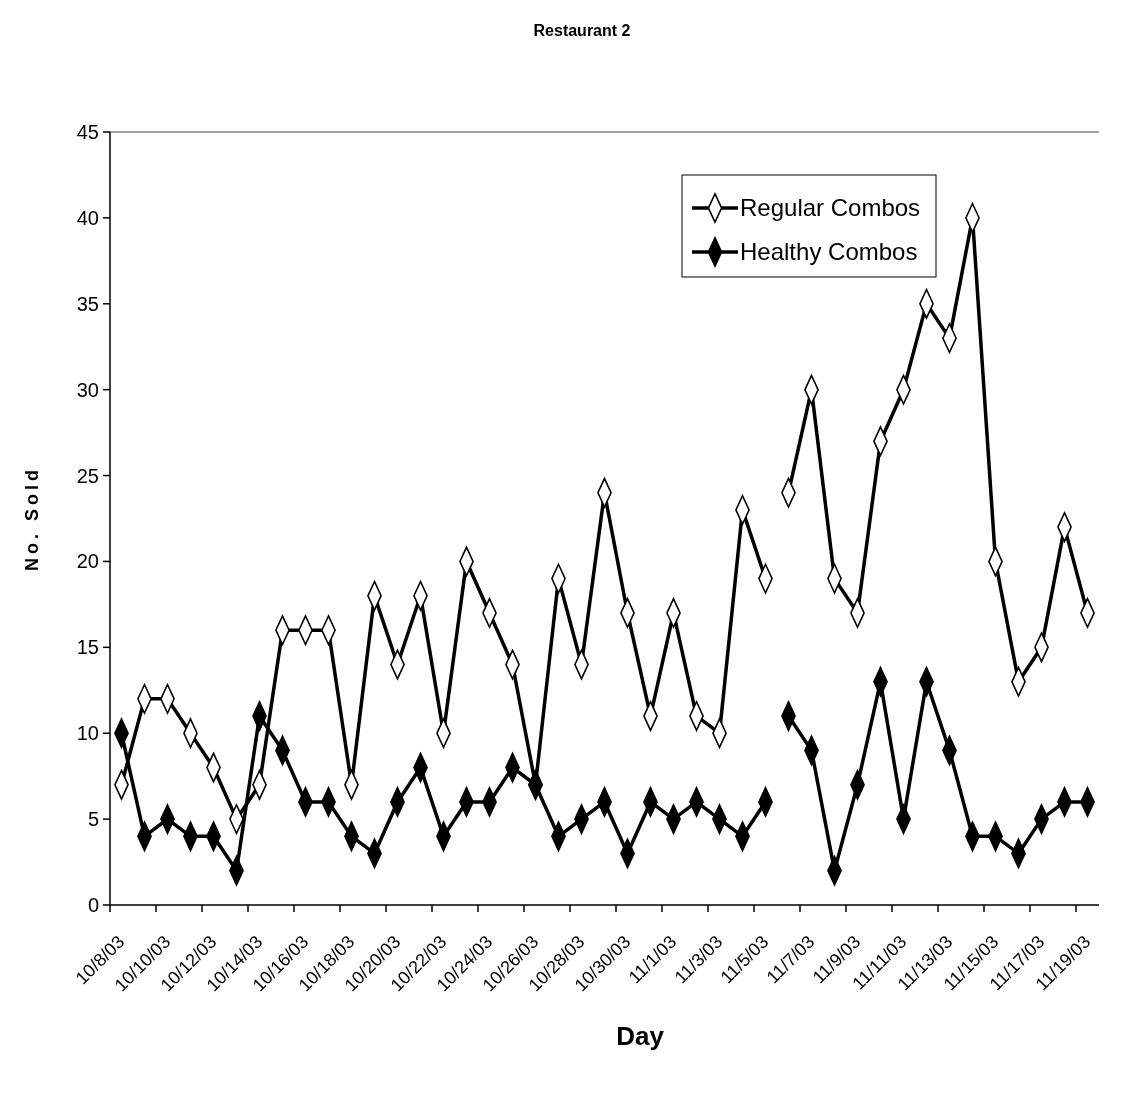  What do you see at coordinates (87, 217) in the screenshot?
I see `y-tick-label: 40` at bounding box center [87, 217].